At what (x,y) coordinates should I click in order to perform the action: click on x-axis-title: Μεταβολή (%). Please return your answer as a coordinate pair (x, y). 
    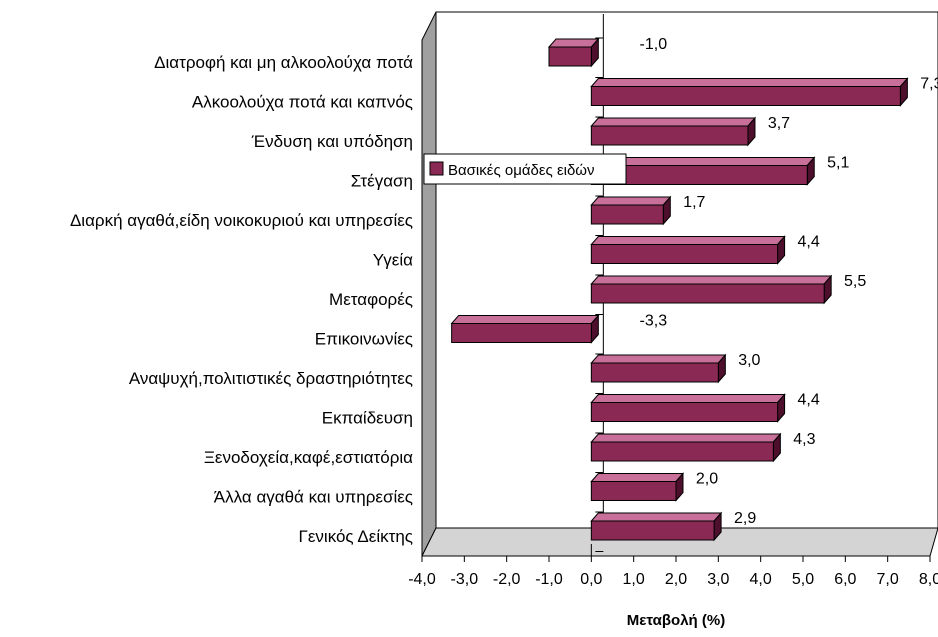
    Looking at the image, I should click on (676, 620).